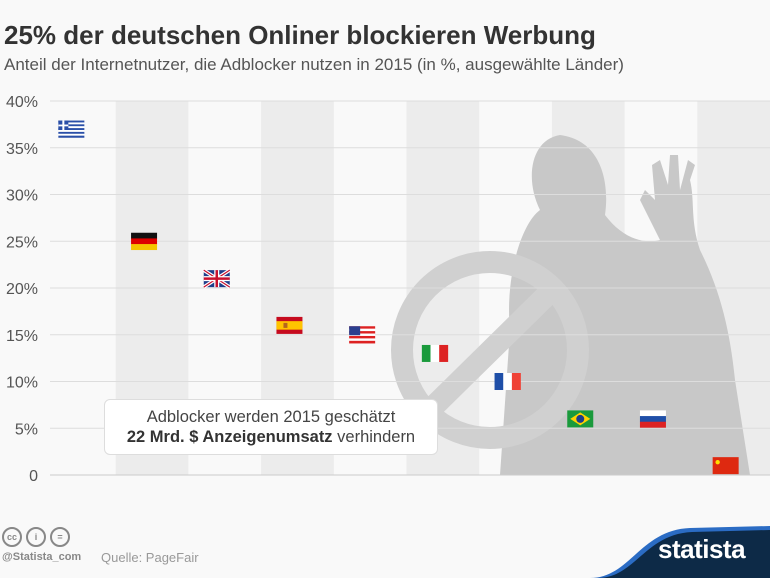 This screenshot has height=578, width=770. What do you see at coordinates (271, 417) in the screenshot?
I see `annotation-line1: Adblocker werden 2015 geschätzt` at bounding box center [271, 417].